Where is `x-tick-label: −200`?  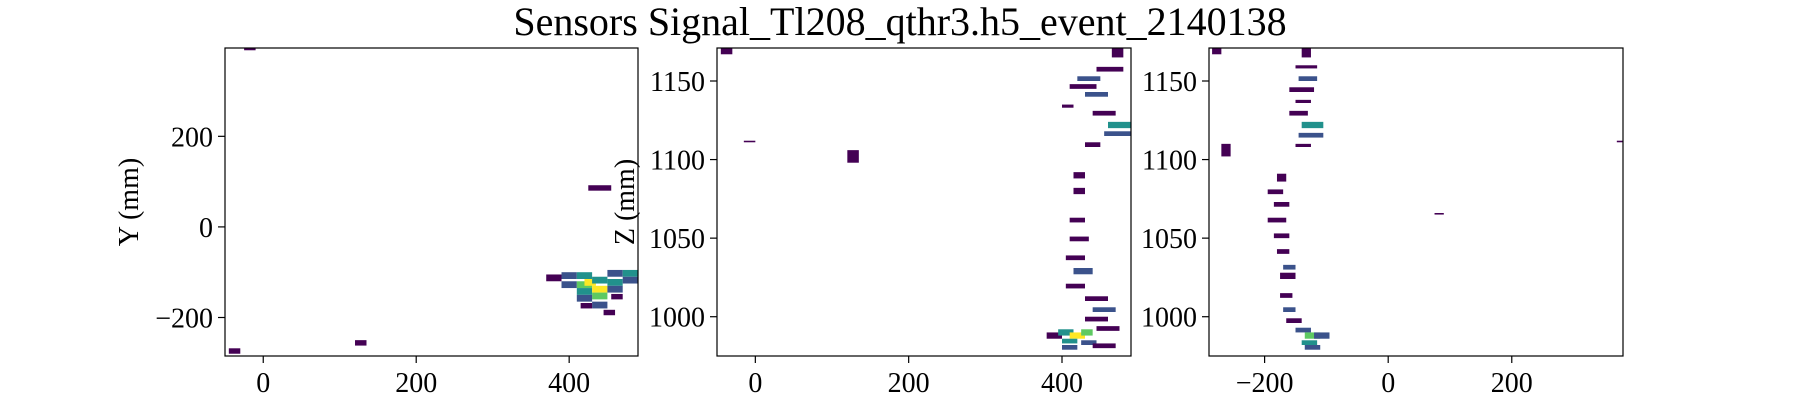 x-tick-label: −200 is located at coordinates (1265, 383).